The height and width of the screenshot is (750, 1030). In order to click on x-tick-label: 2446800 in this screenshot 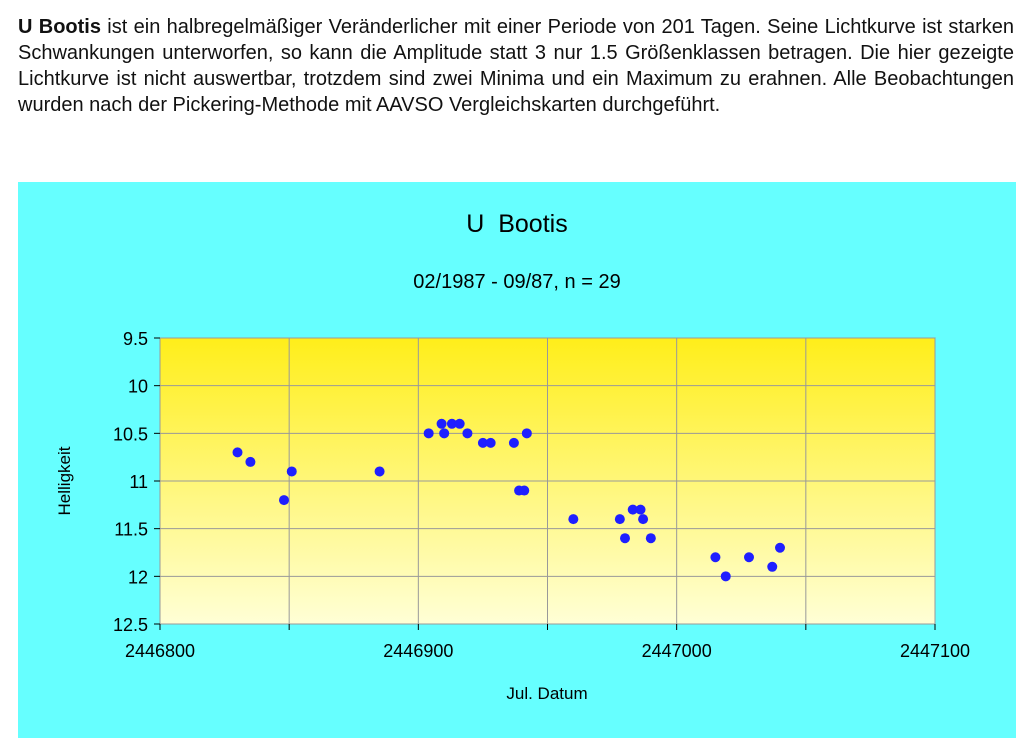, I will do `click(160, 651)`.